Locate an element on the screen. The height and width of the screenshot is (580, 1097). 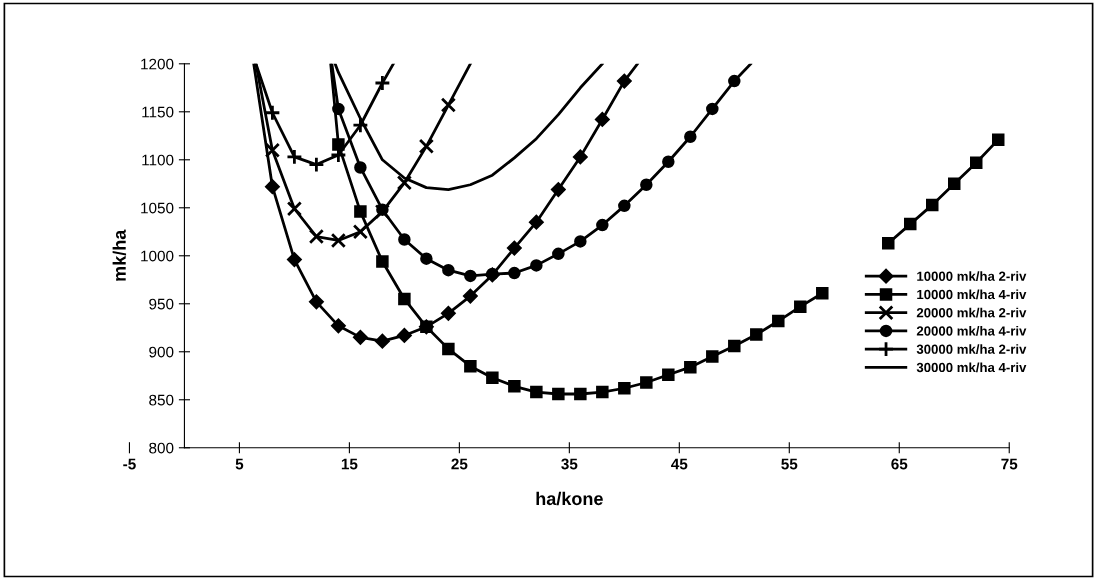
legend-label: 20000 mk/ha 4-riv is located at coordinates (971, 330).